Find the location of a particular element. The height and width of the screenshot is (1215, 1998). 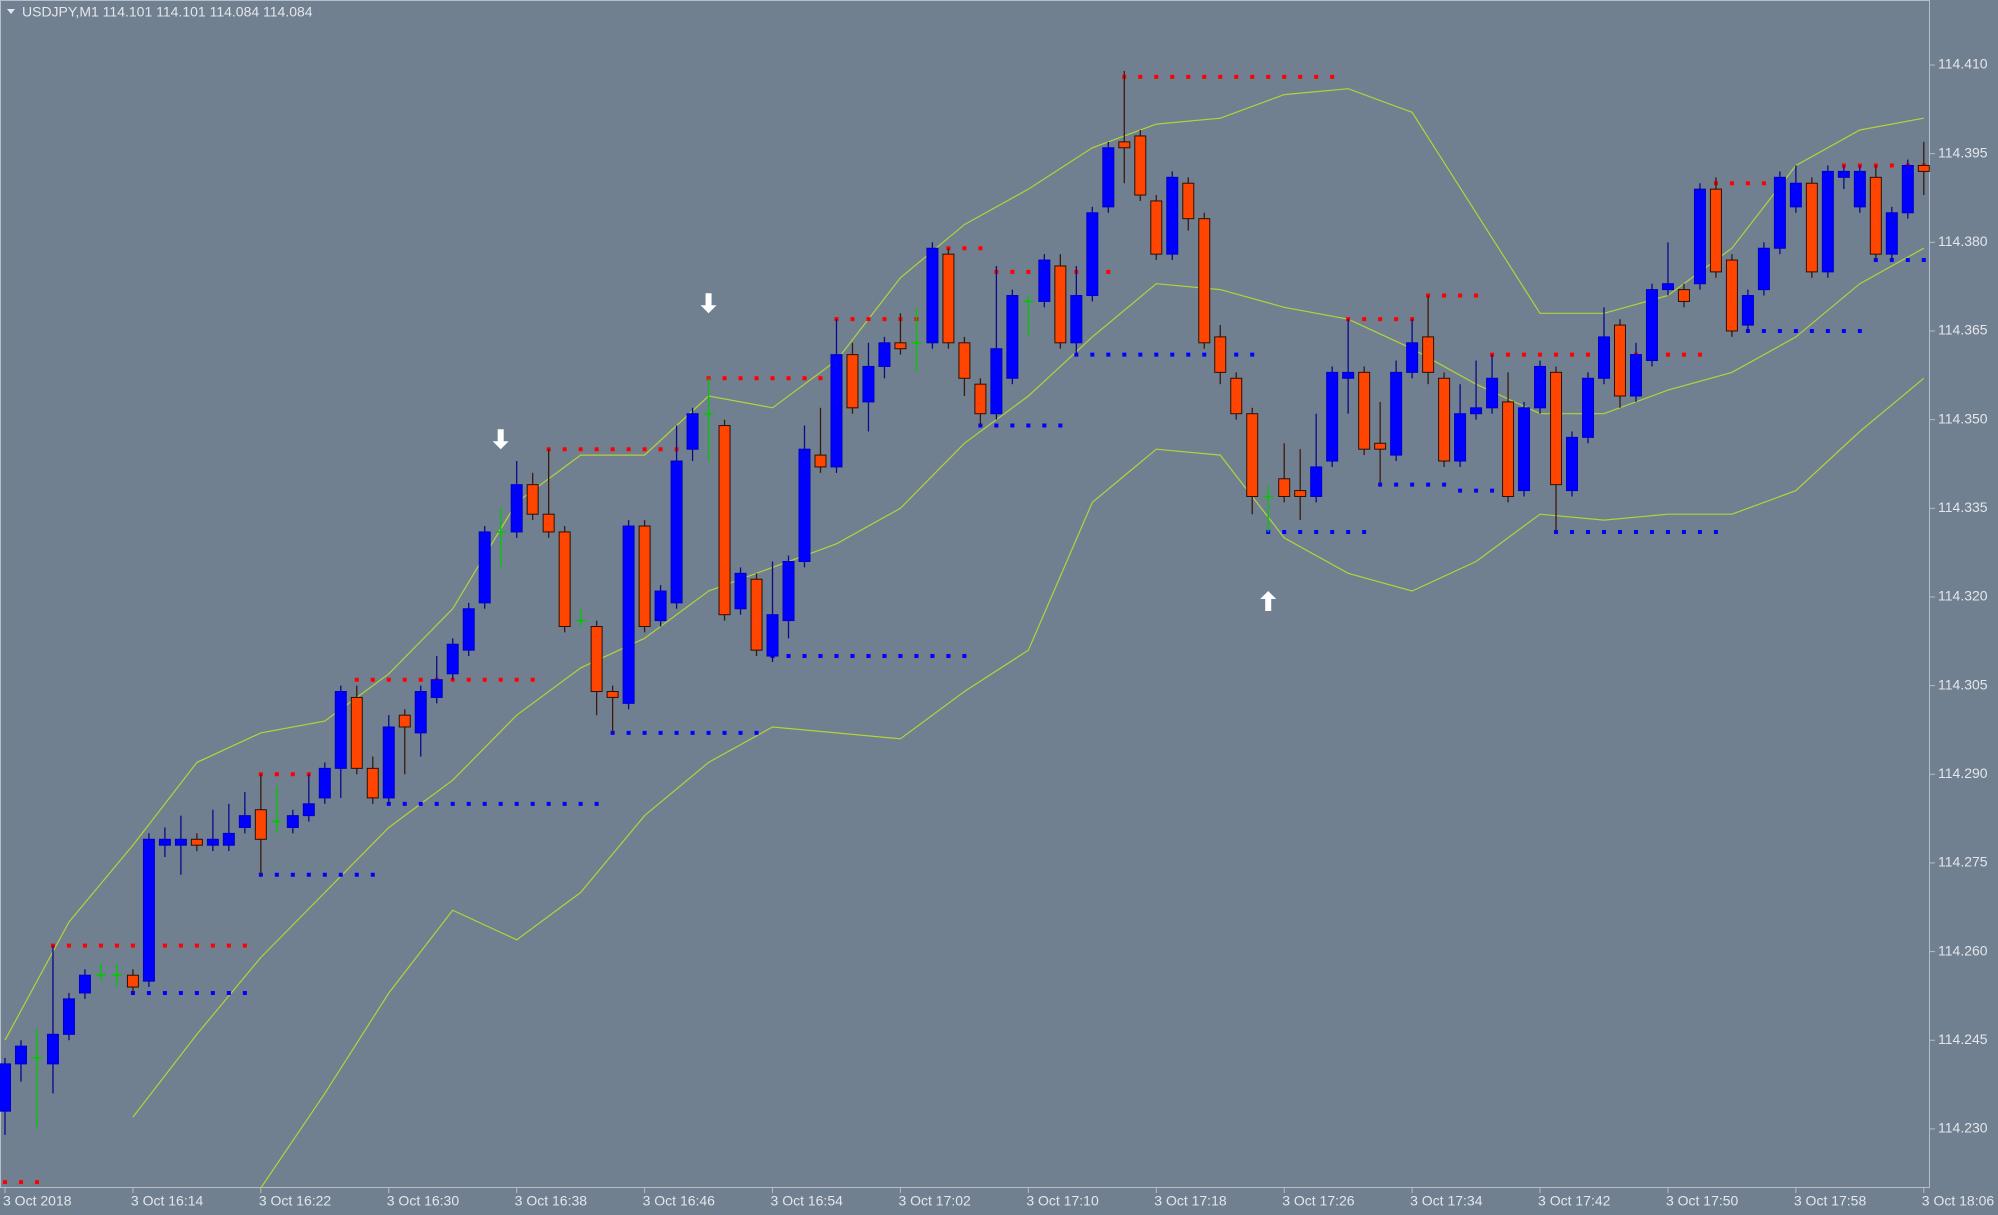

x-tick-label: 3 Oct 16:30 is located at coordinates (423, 1201).